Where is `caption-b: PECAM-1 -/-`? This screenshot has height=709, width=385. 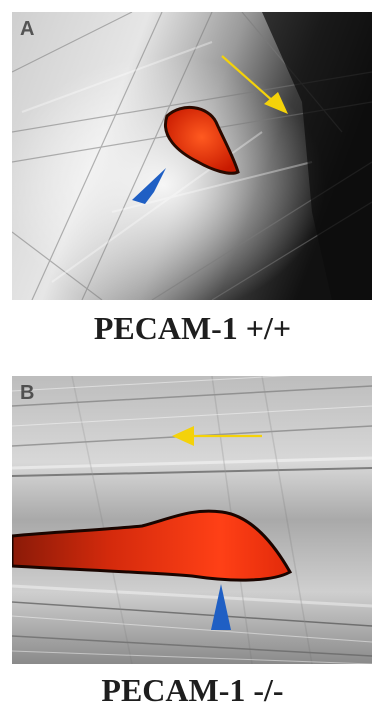
caption-b: PECAM-1 -/- is located at coordinates (192, 690).